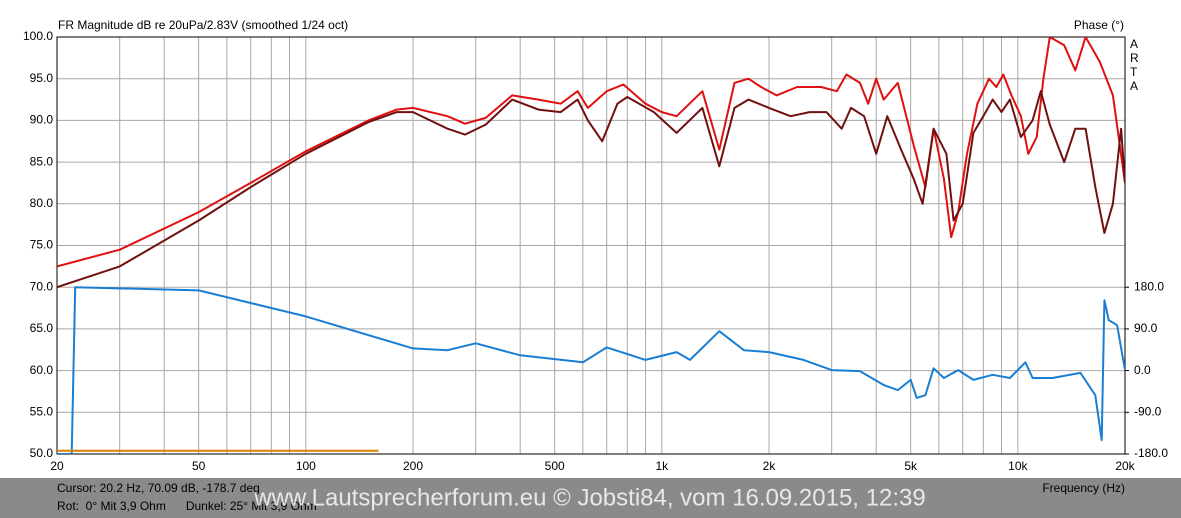 The width and height of the screenshot is (1181, 518). What do you see at coordinates (1142, 370) in the screenshot?
I see `y2-tick-label: 0.0` at bounding box center [1142, 370].